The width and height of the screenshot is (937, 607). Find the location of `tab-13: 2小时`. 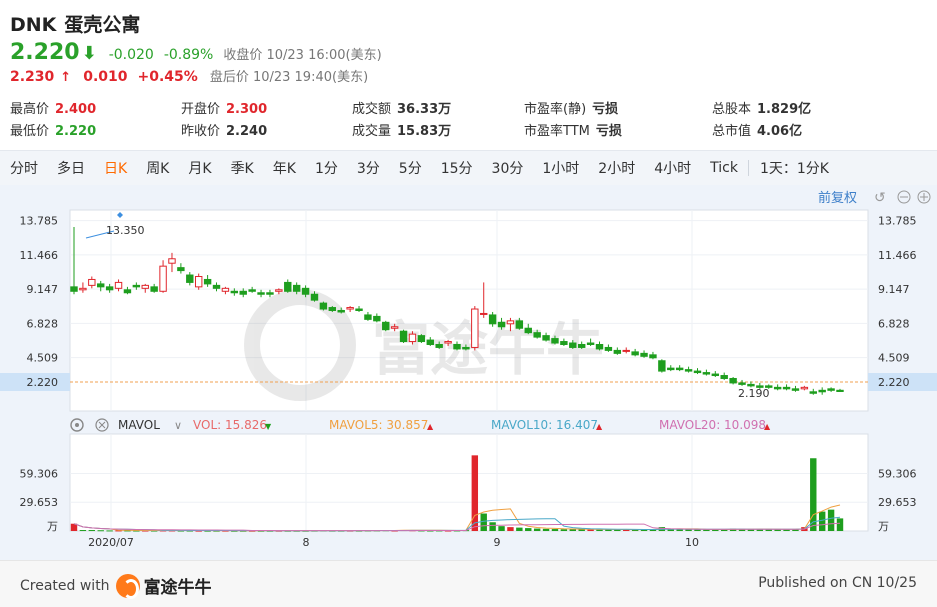

tab-13: 2小时 is located at coordinates (617, 169).